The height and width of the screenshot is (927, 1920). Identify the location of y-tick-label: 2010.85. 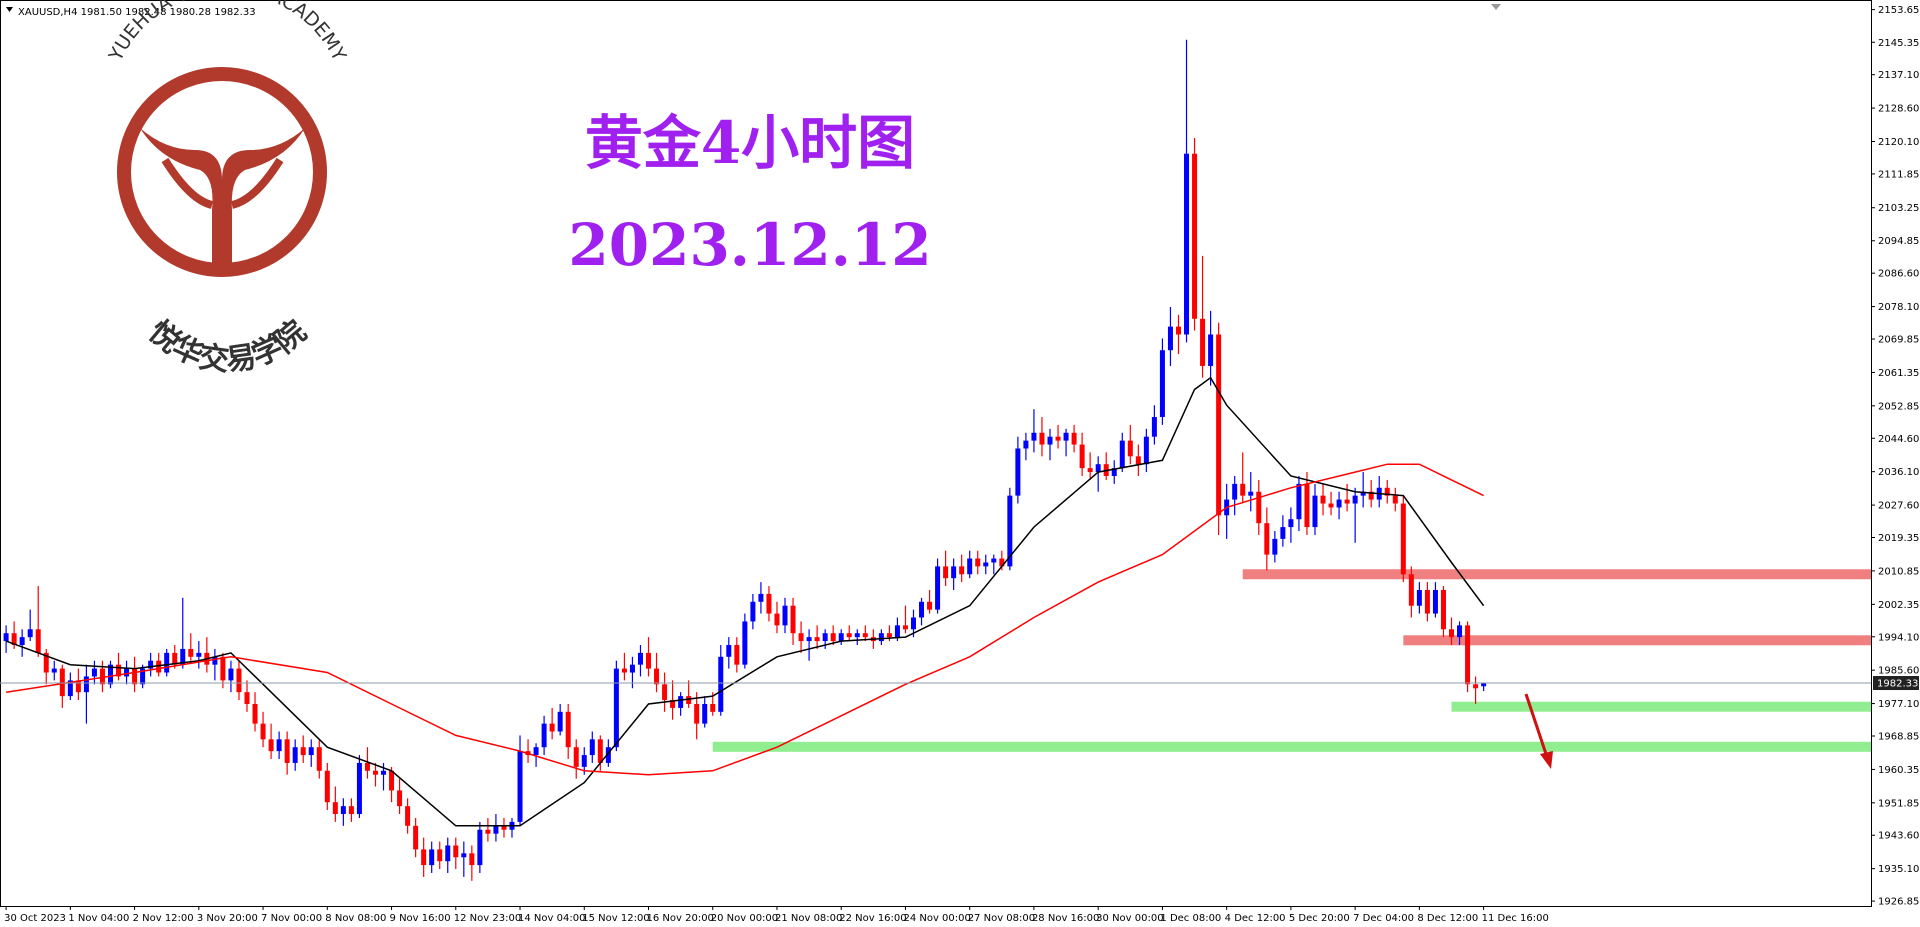
(1898, 571).